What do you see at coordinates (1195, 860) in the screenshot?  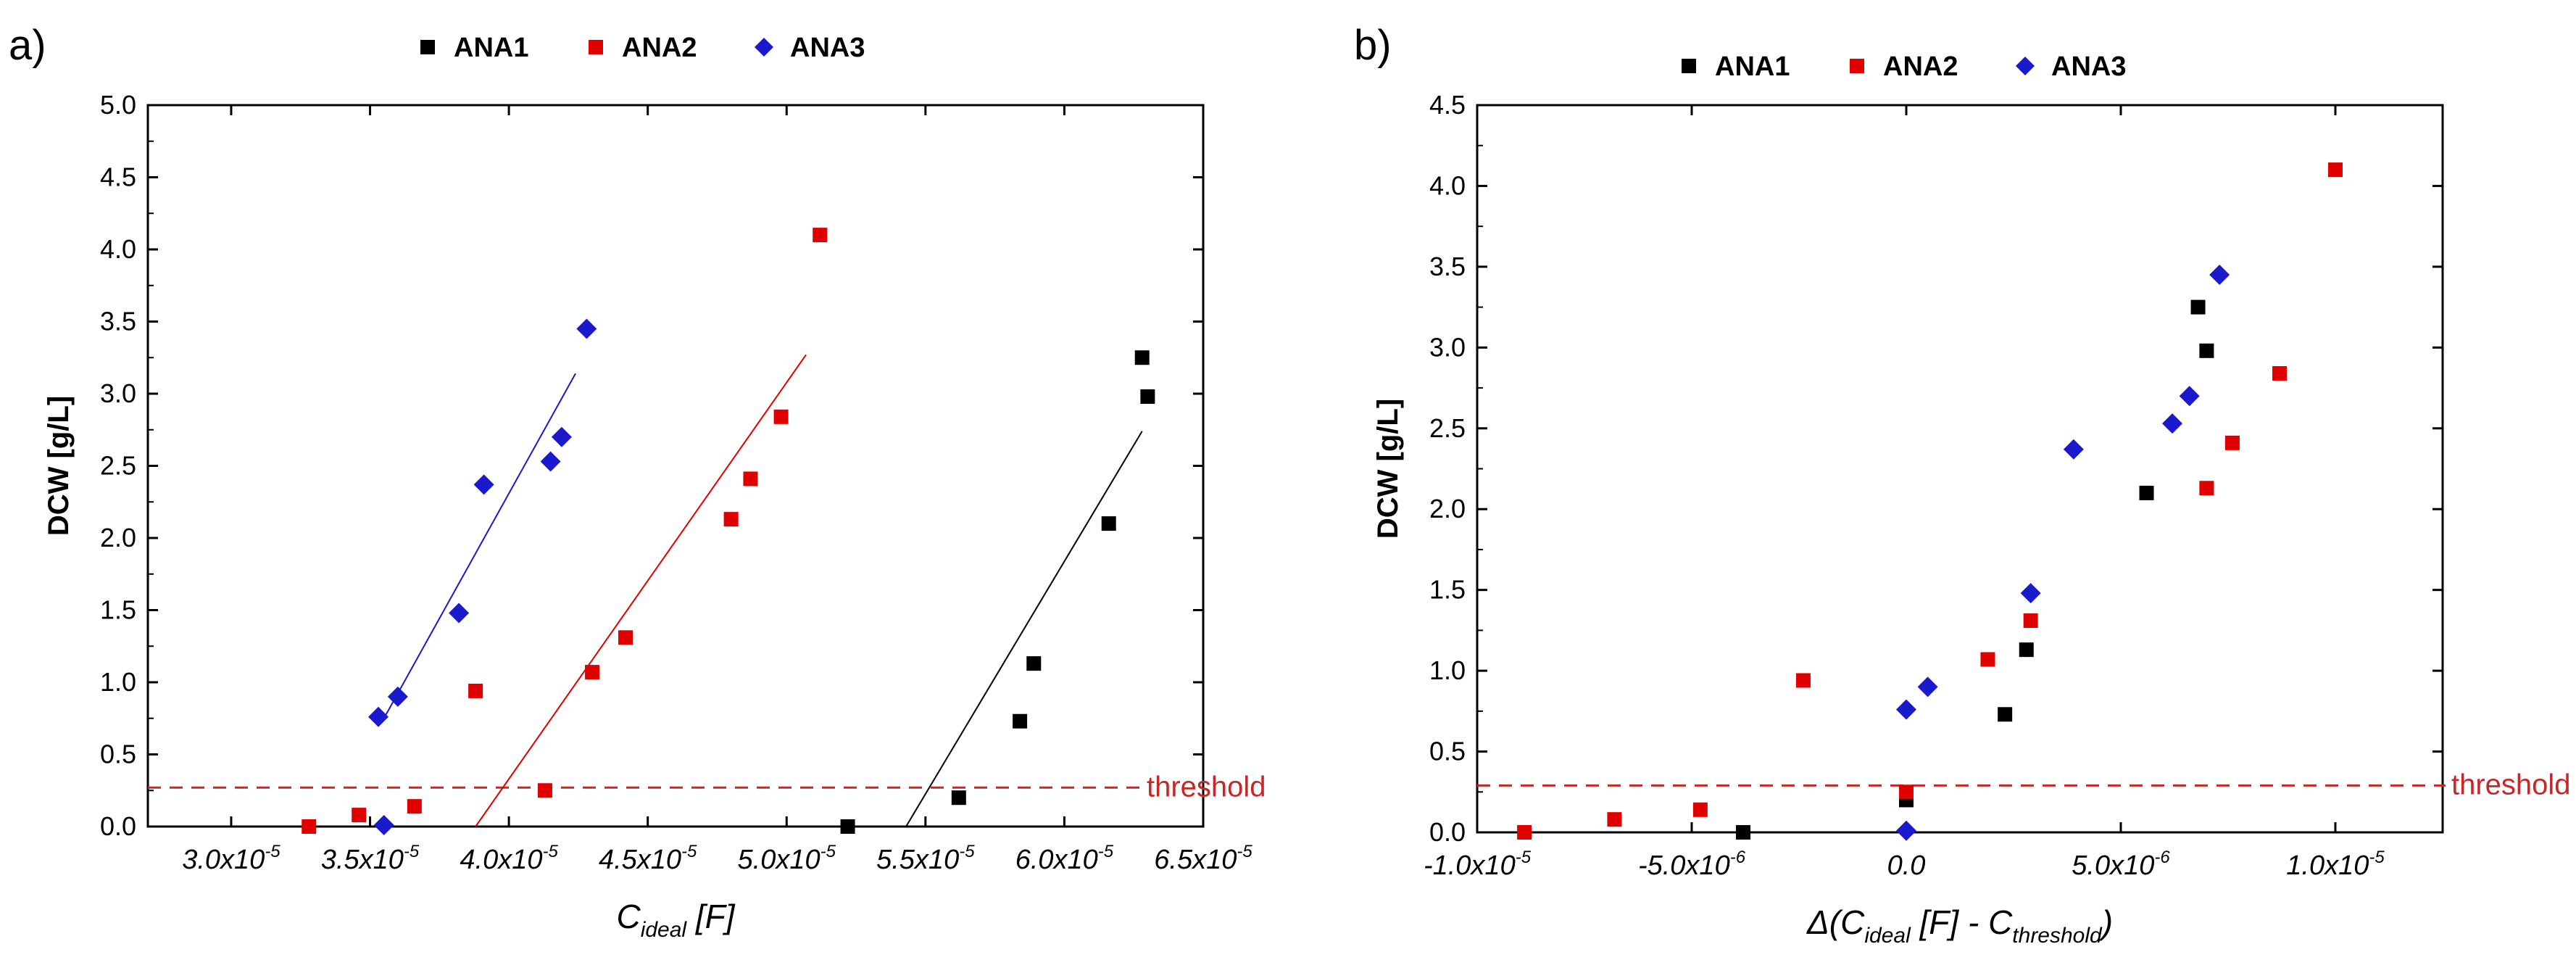 I see `x-tick-mantissa: 6.5x10` at bounding box center [1195, 860].